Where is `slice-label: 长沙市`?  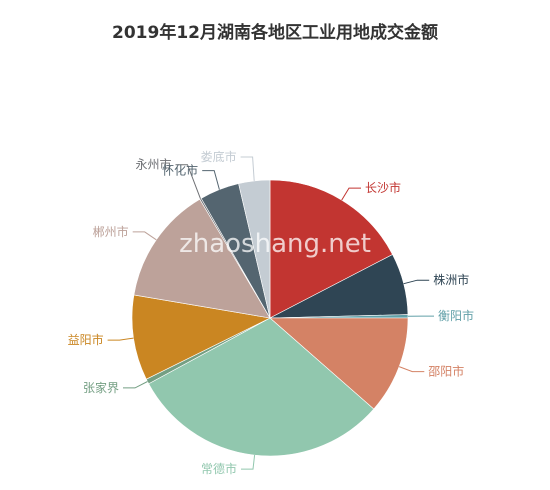
slice-label: 长沙市 is located at coordinates (383, 187).